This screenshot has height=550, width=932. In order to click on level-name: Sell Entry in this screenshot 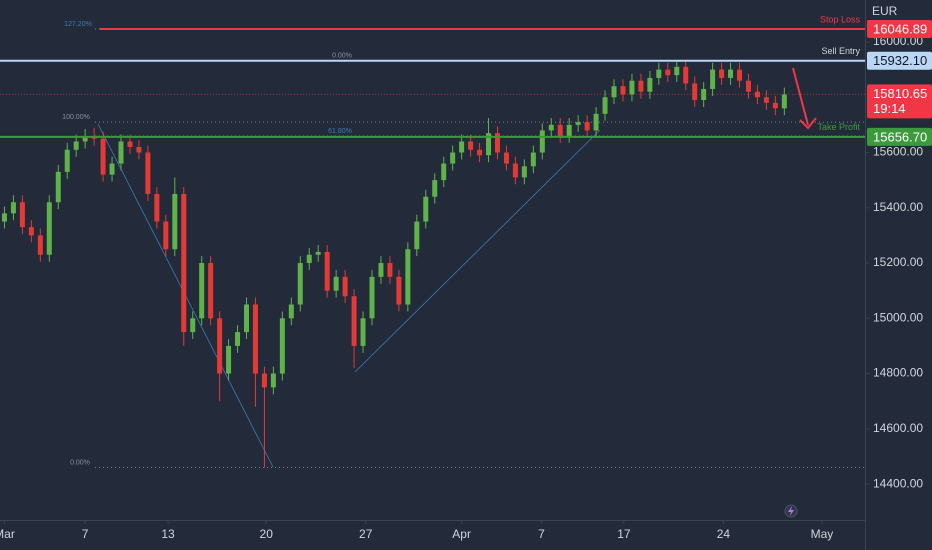, I will do `click(840, 51)`.